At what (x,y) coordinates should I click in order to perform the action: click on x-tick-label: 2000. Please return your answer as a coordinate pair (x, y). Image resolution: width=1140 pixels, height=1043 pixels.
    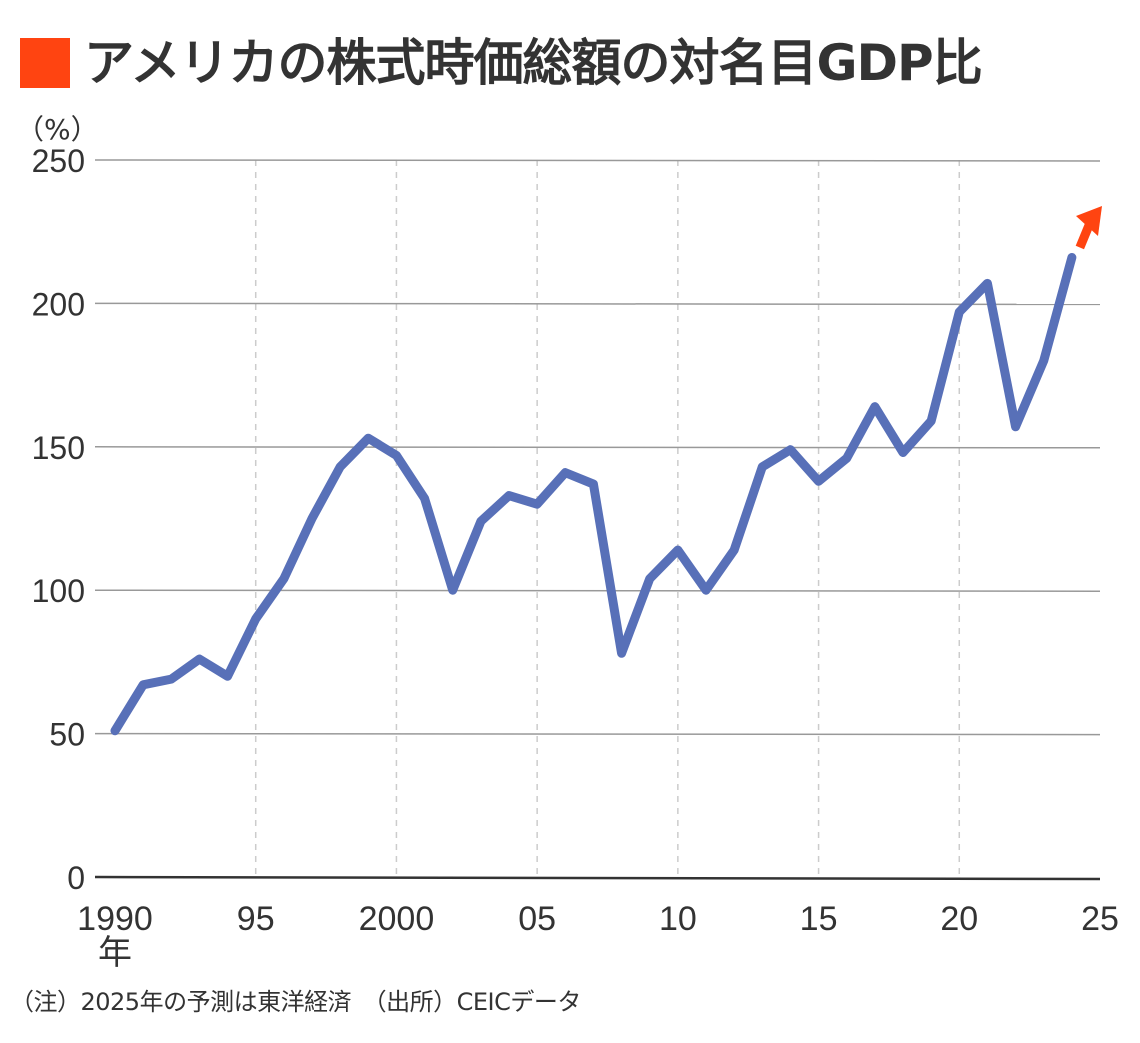
    Looking at the image, I should click on (397, 919).